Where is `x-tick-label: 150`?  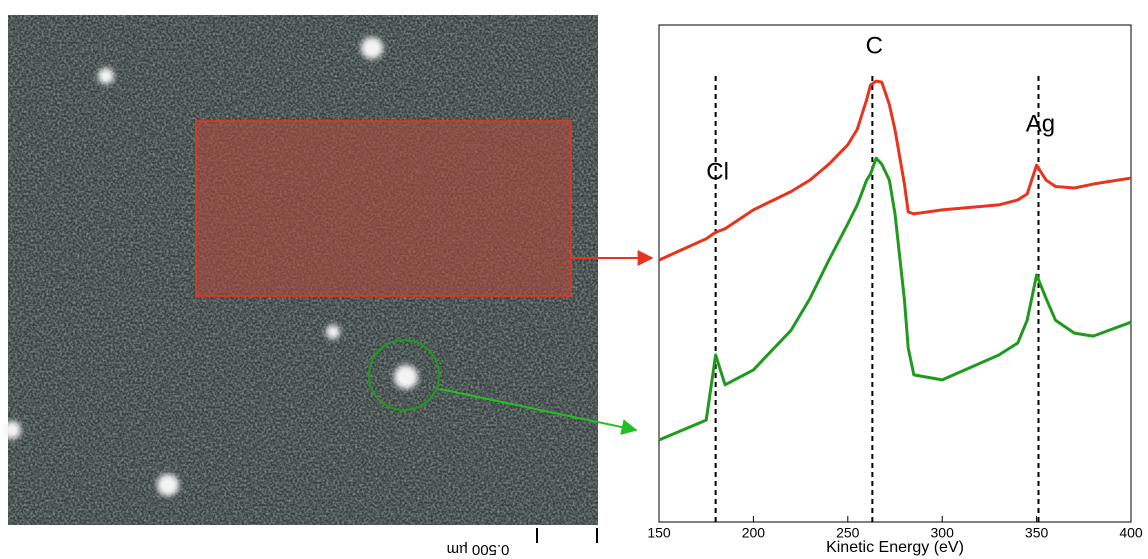
x-tick-label: 150 is located at coordinates (659, 533).